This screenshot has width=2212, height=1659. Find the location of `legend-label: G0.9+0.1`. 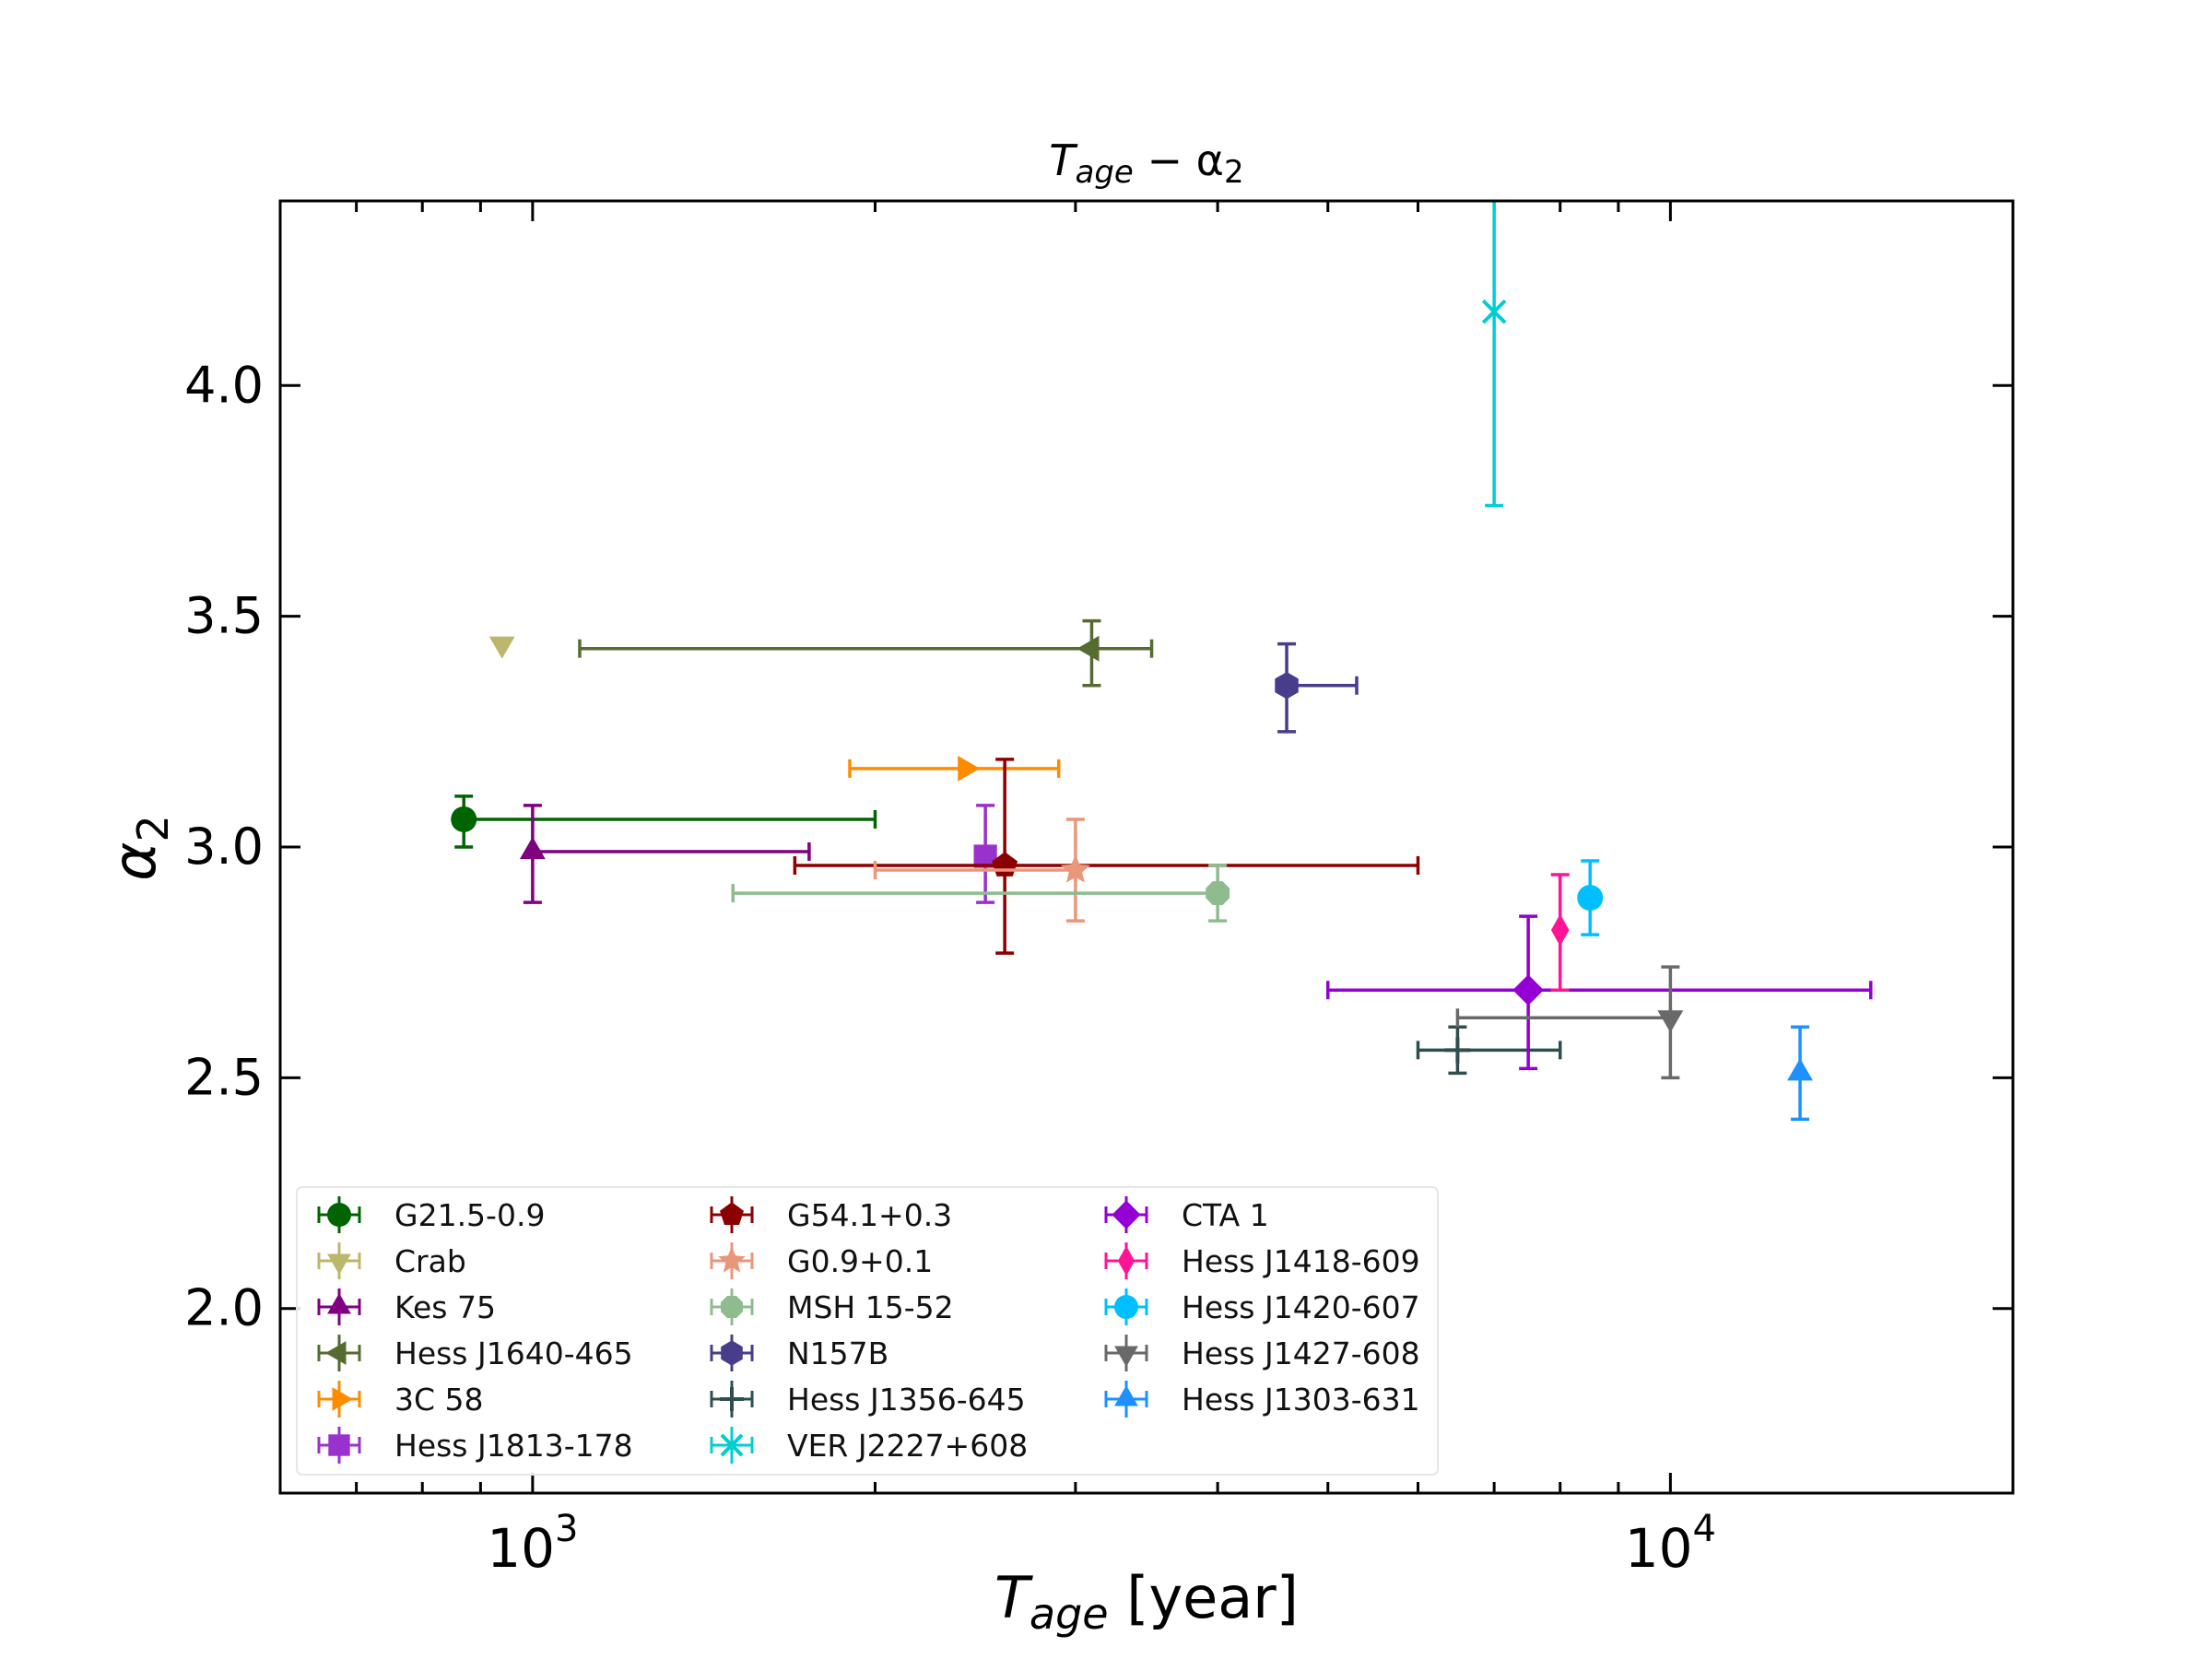

legend-label: G0.9+0.1 is located at coordinates (860, 1261).